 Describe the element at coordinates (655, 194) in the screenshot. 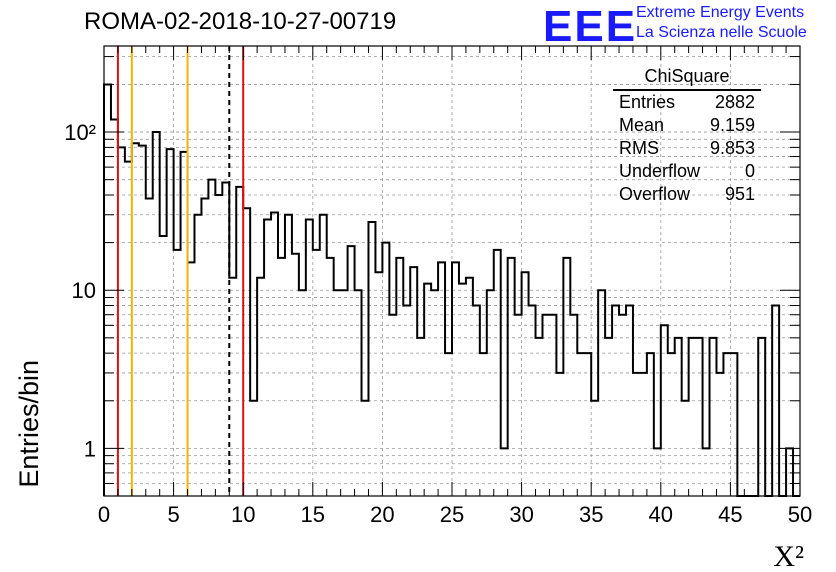

I see `stats-label: Overflow` at that location.